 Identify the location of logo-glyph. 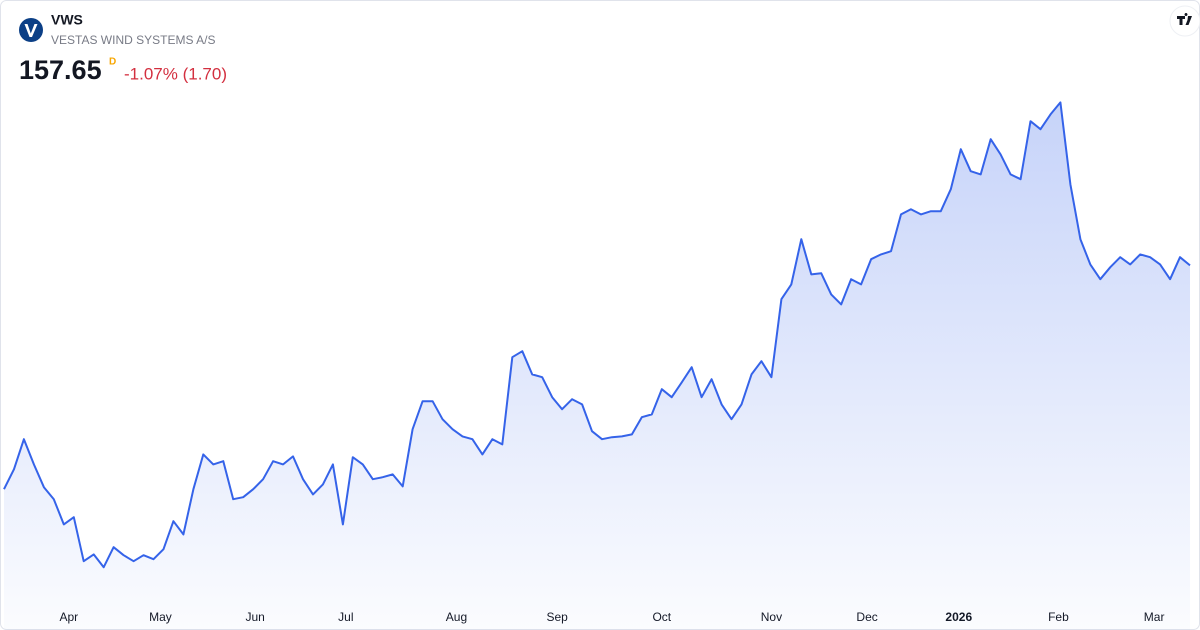
(31, 30).